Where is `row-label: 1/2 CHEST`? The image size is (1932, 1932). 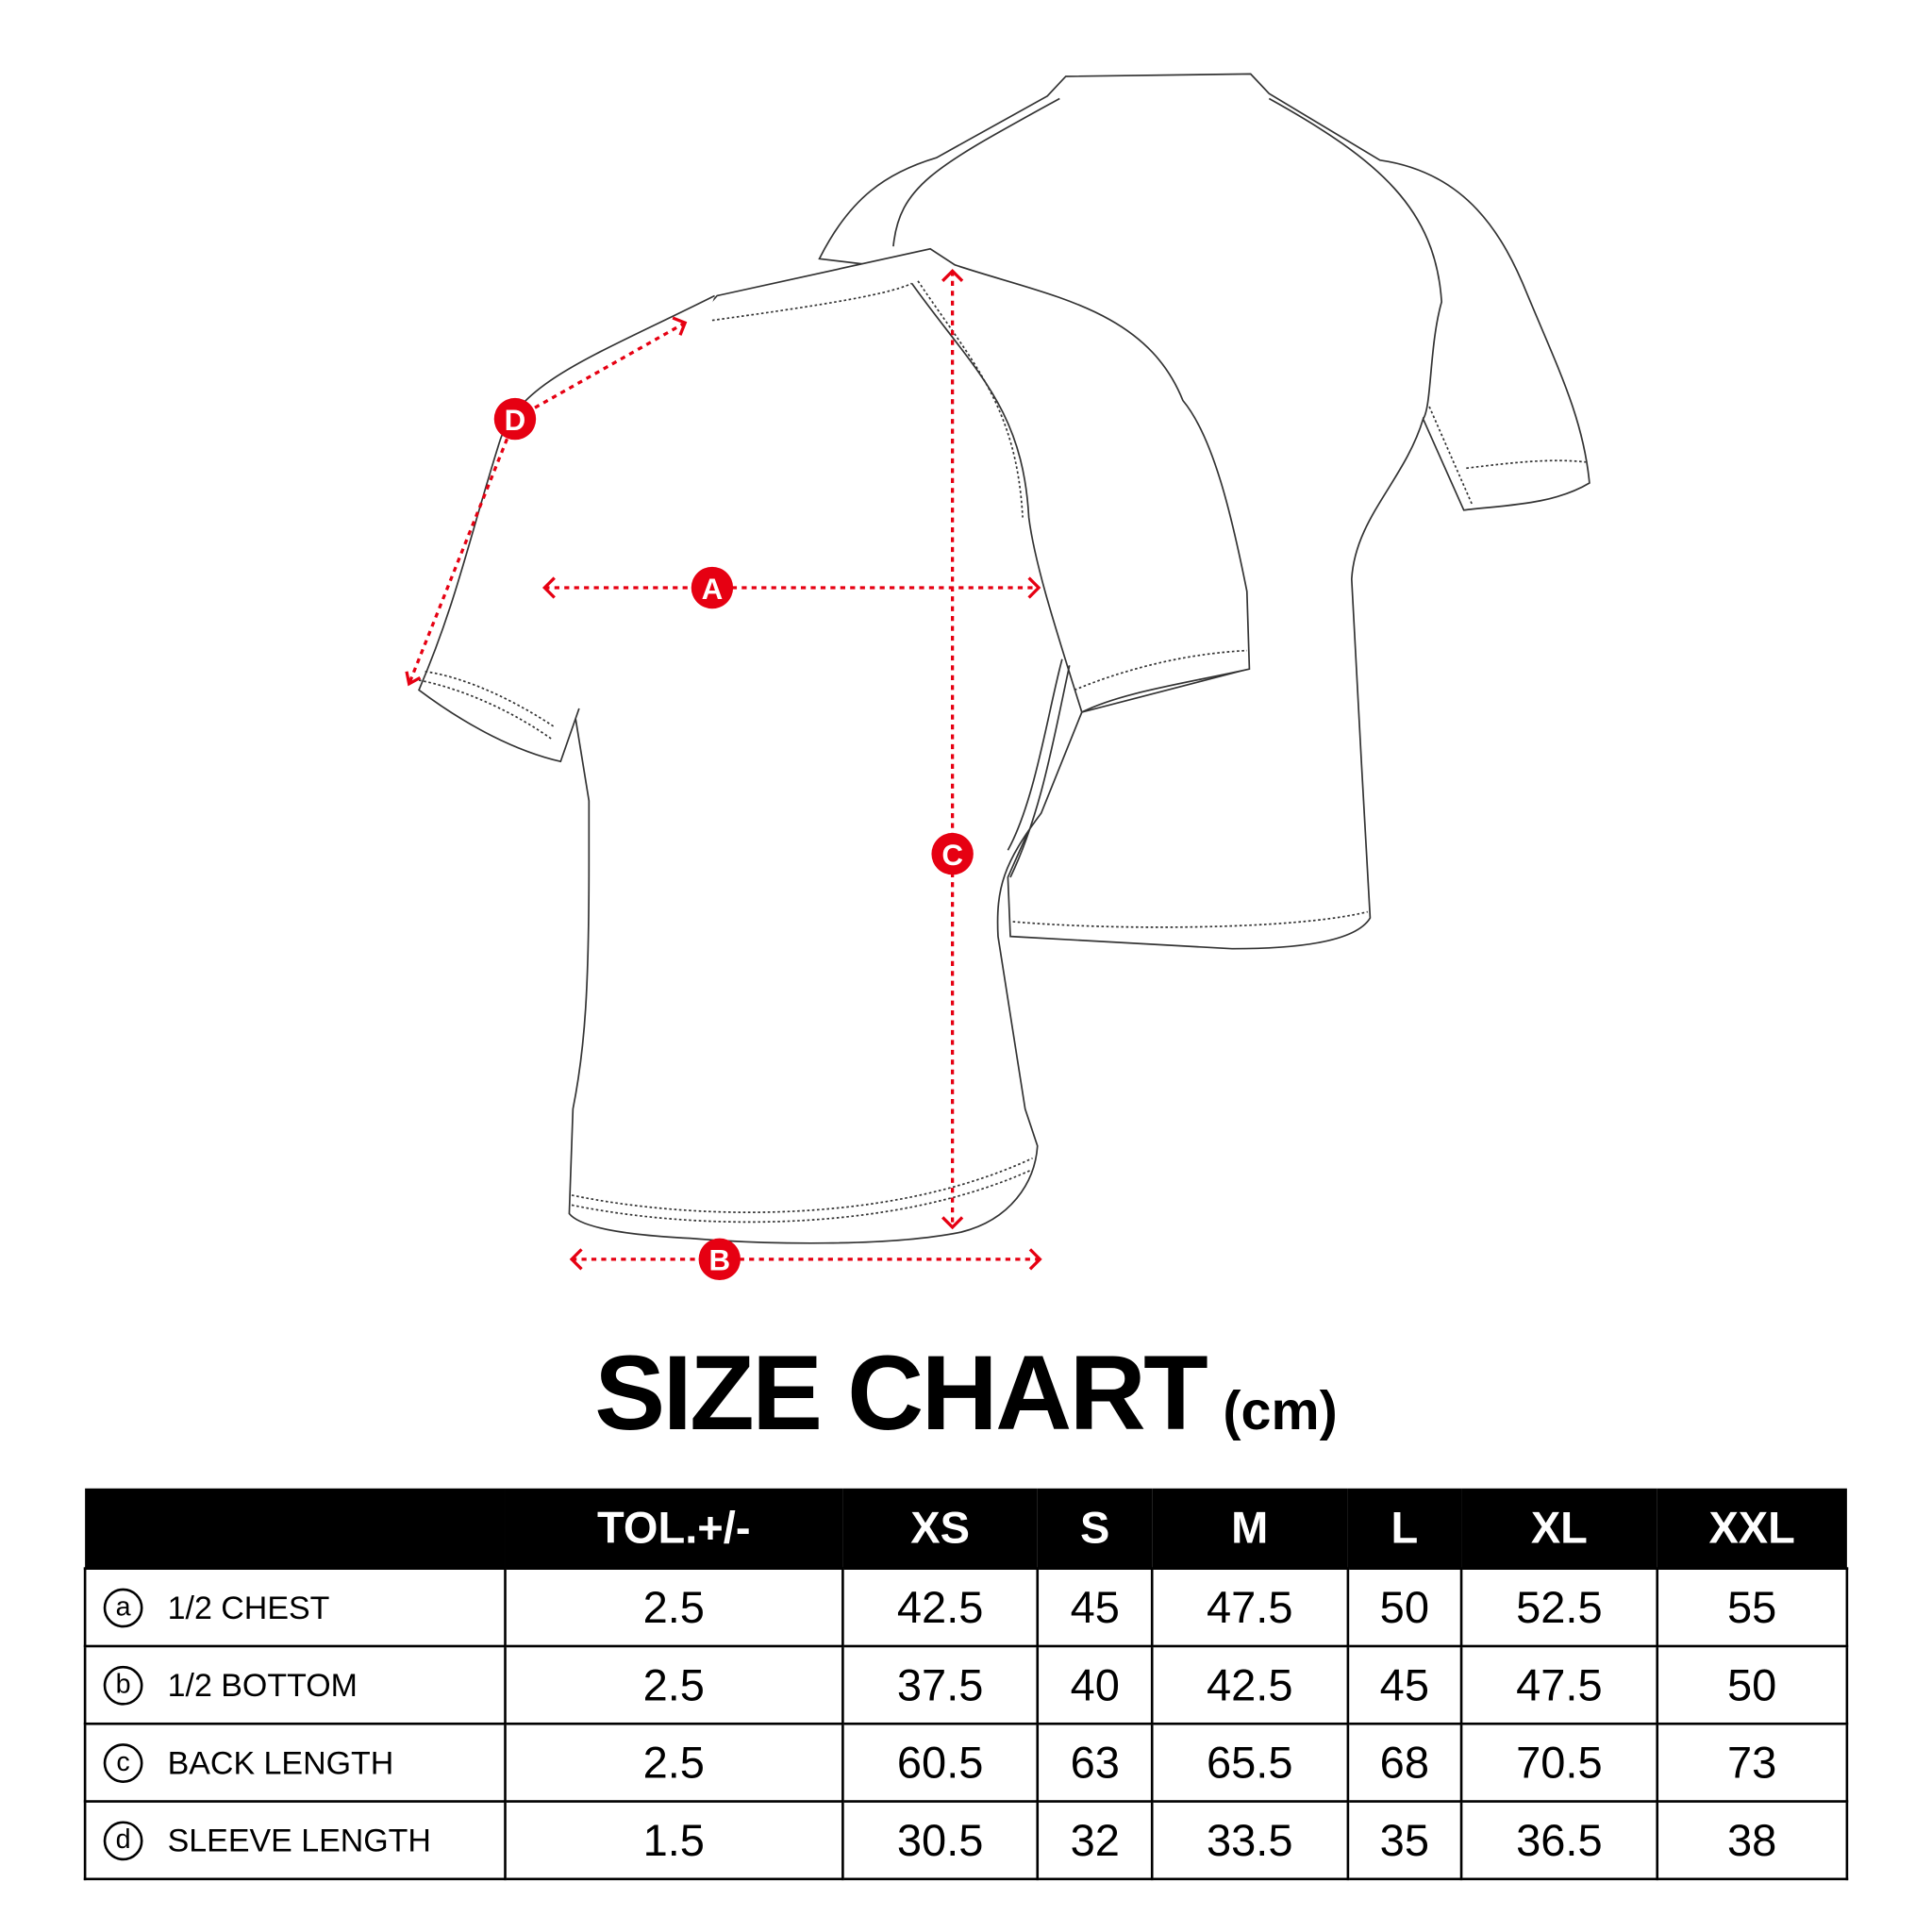
row-label: 1/2 CHEST is located at coordinates (249, 1608).